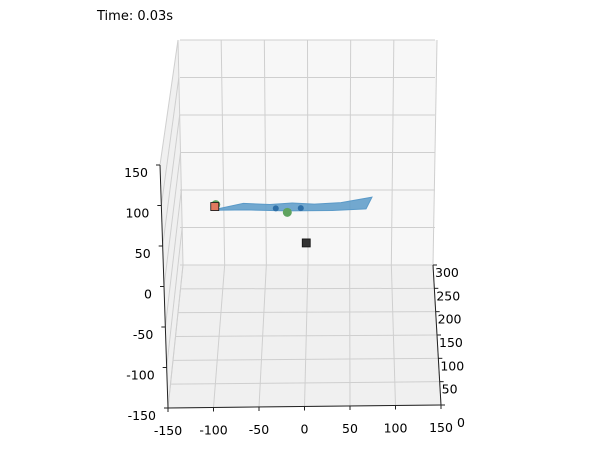  What do you see at coordinates (450, 319) in the screenshot?
I see `y-tick-label: 200` at bounding box center [450, 319].